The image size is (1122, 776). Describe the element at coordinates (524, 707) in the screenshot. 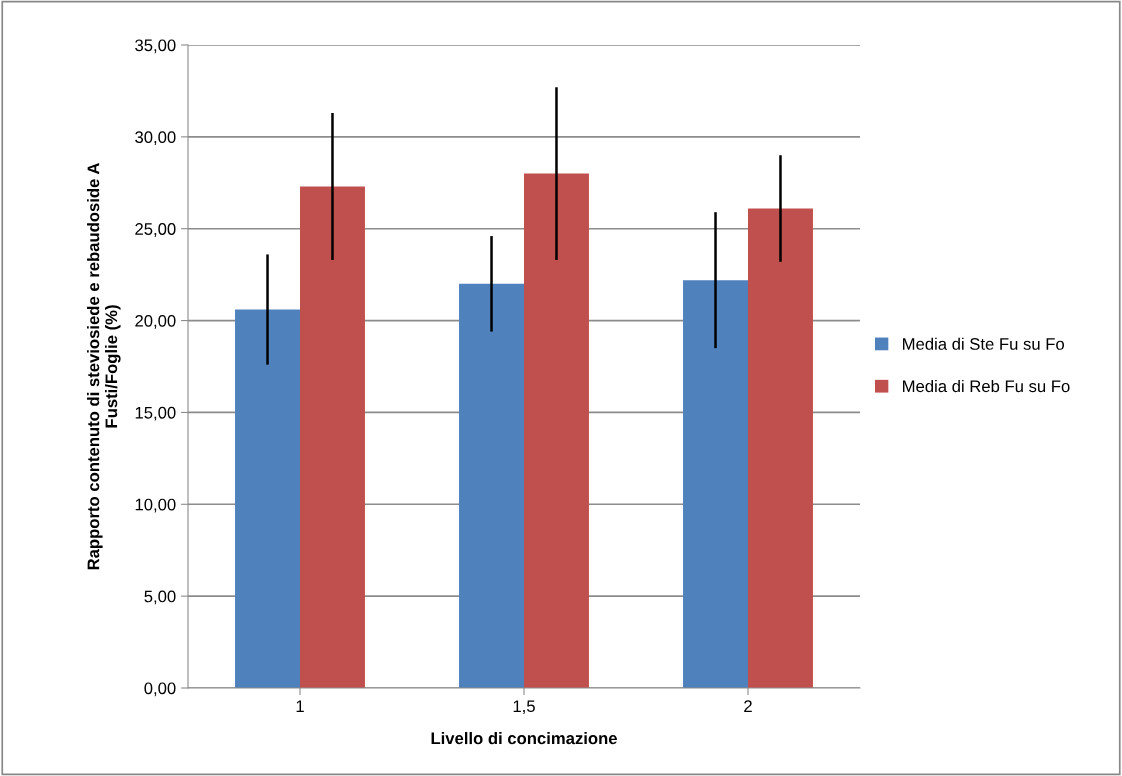

I see `x-tick-label: 1,5` at that location.